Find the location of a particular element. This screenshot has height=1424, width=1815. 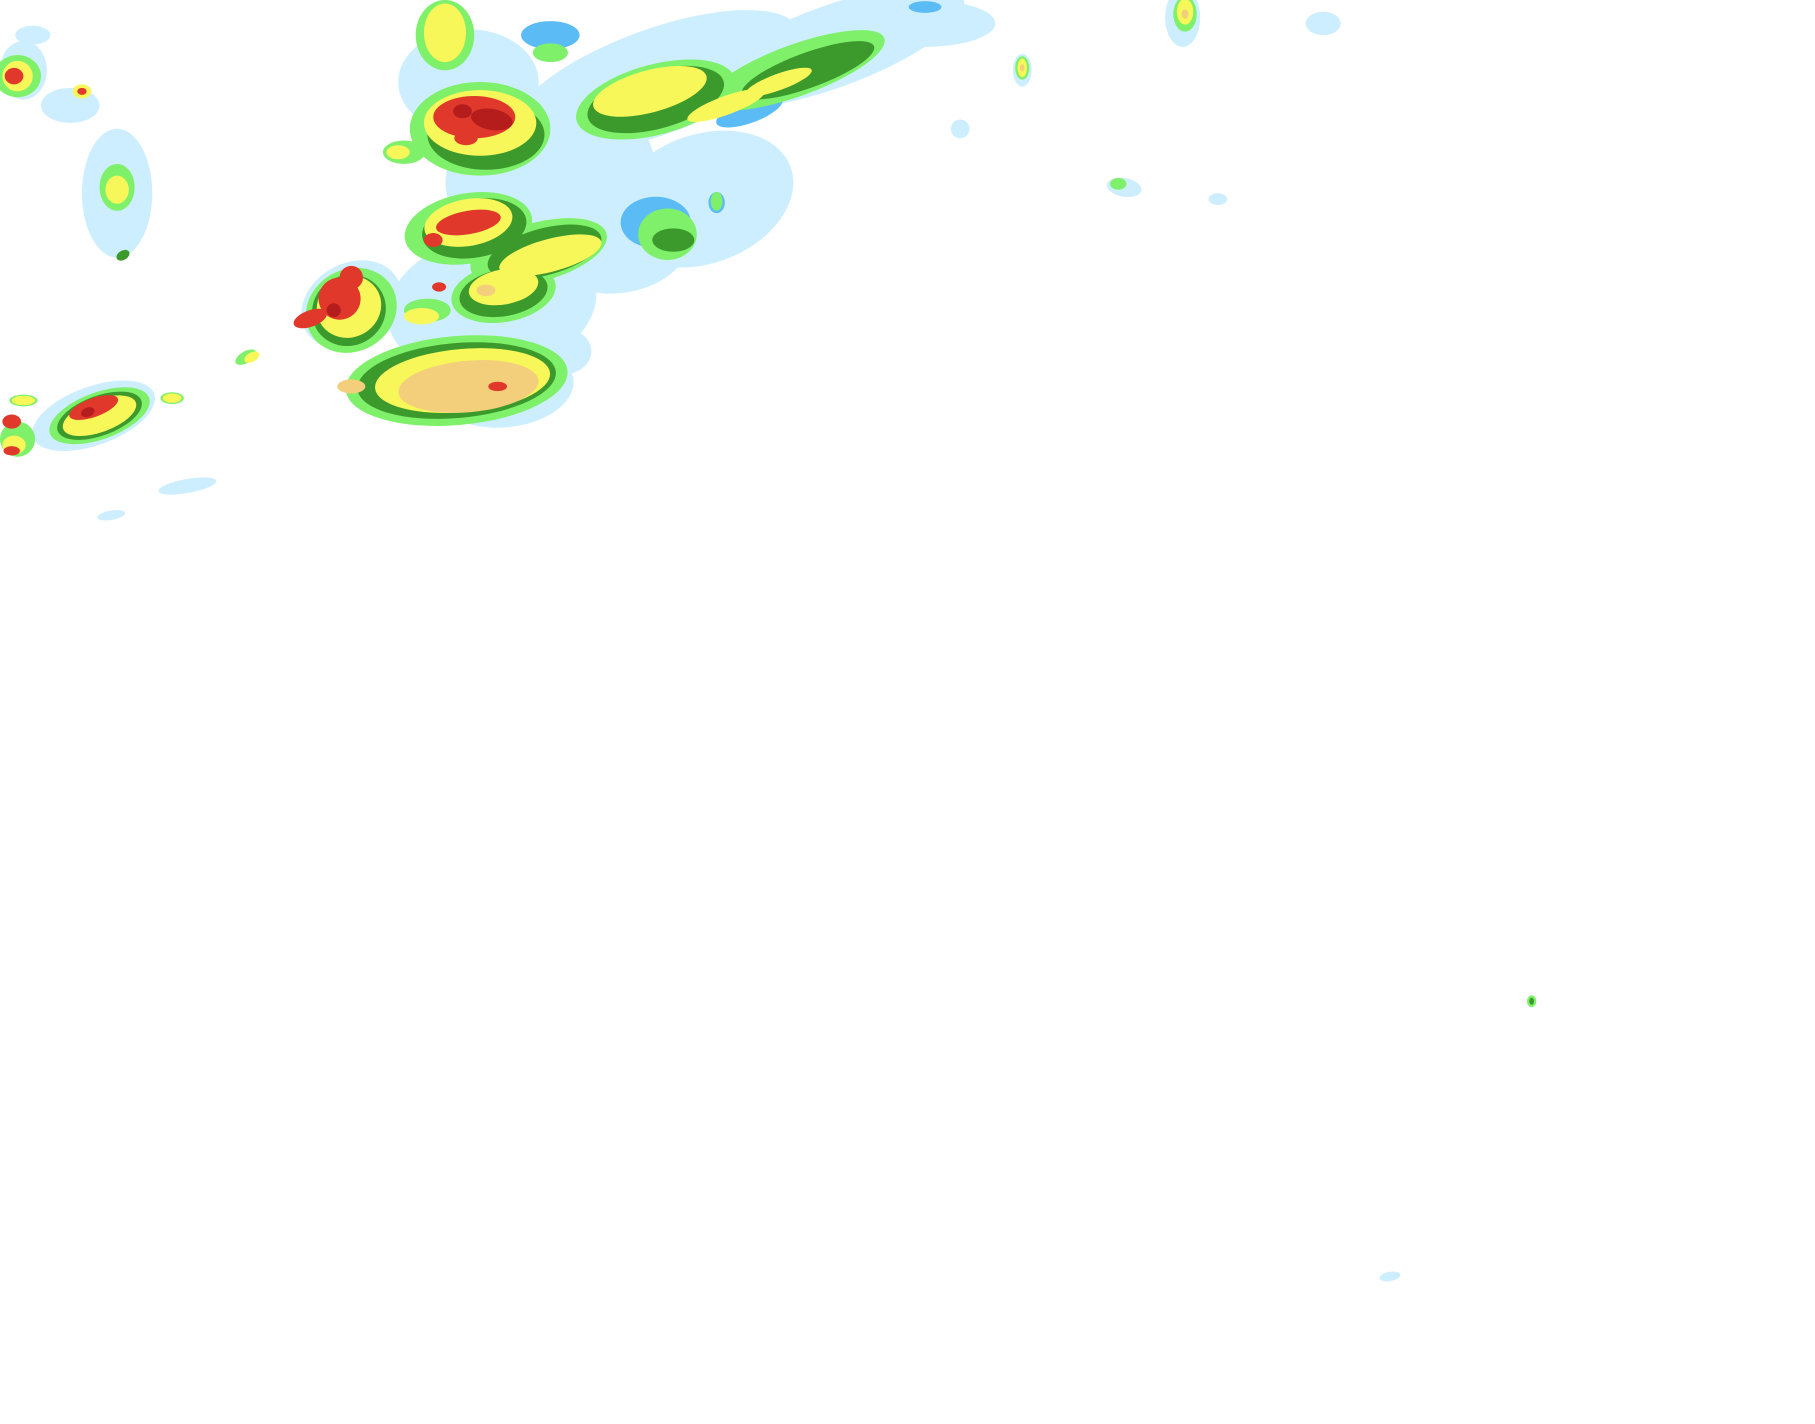

very-heavy-rain-layer is located at coordinates (763, 211).